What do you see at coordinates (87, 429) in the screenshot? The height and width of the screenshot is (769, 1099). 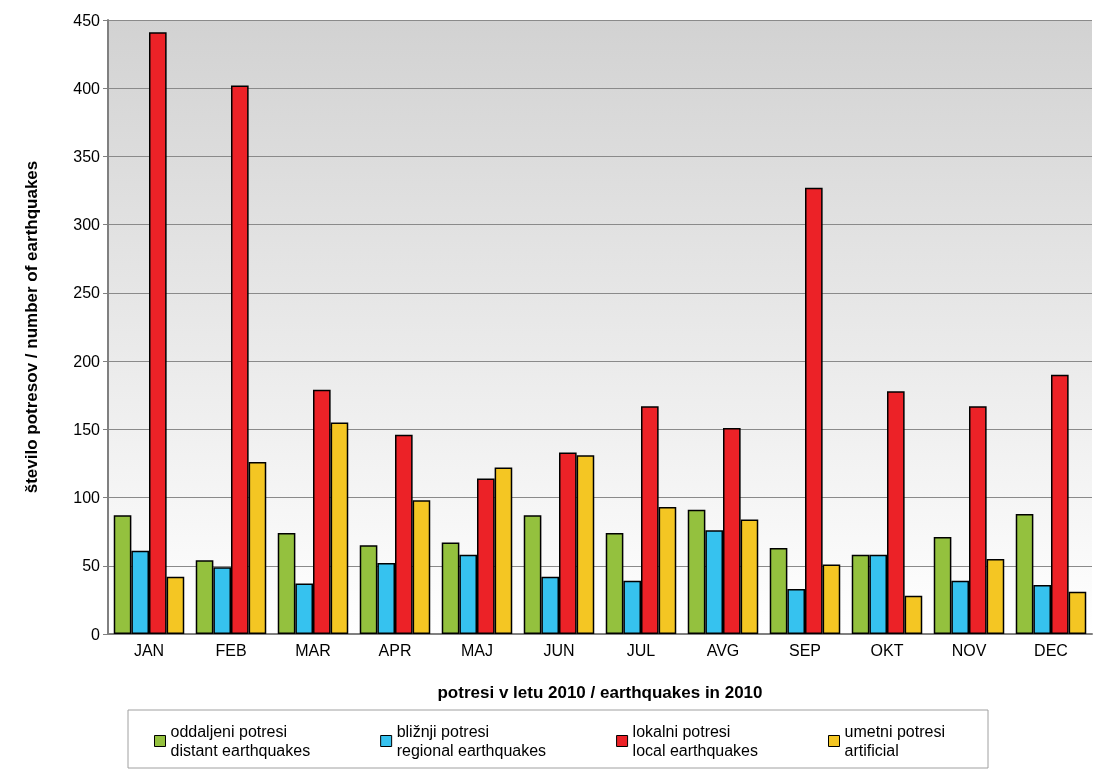 I see `y-tick-label: 150` at bounding box center [87, 429].